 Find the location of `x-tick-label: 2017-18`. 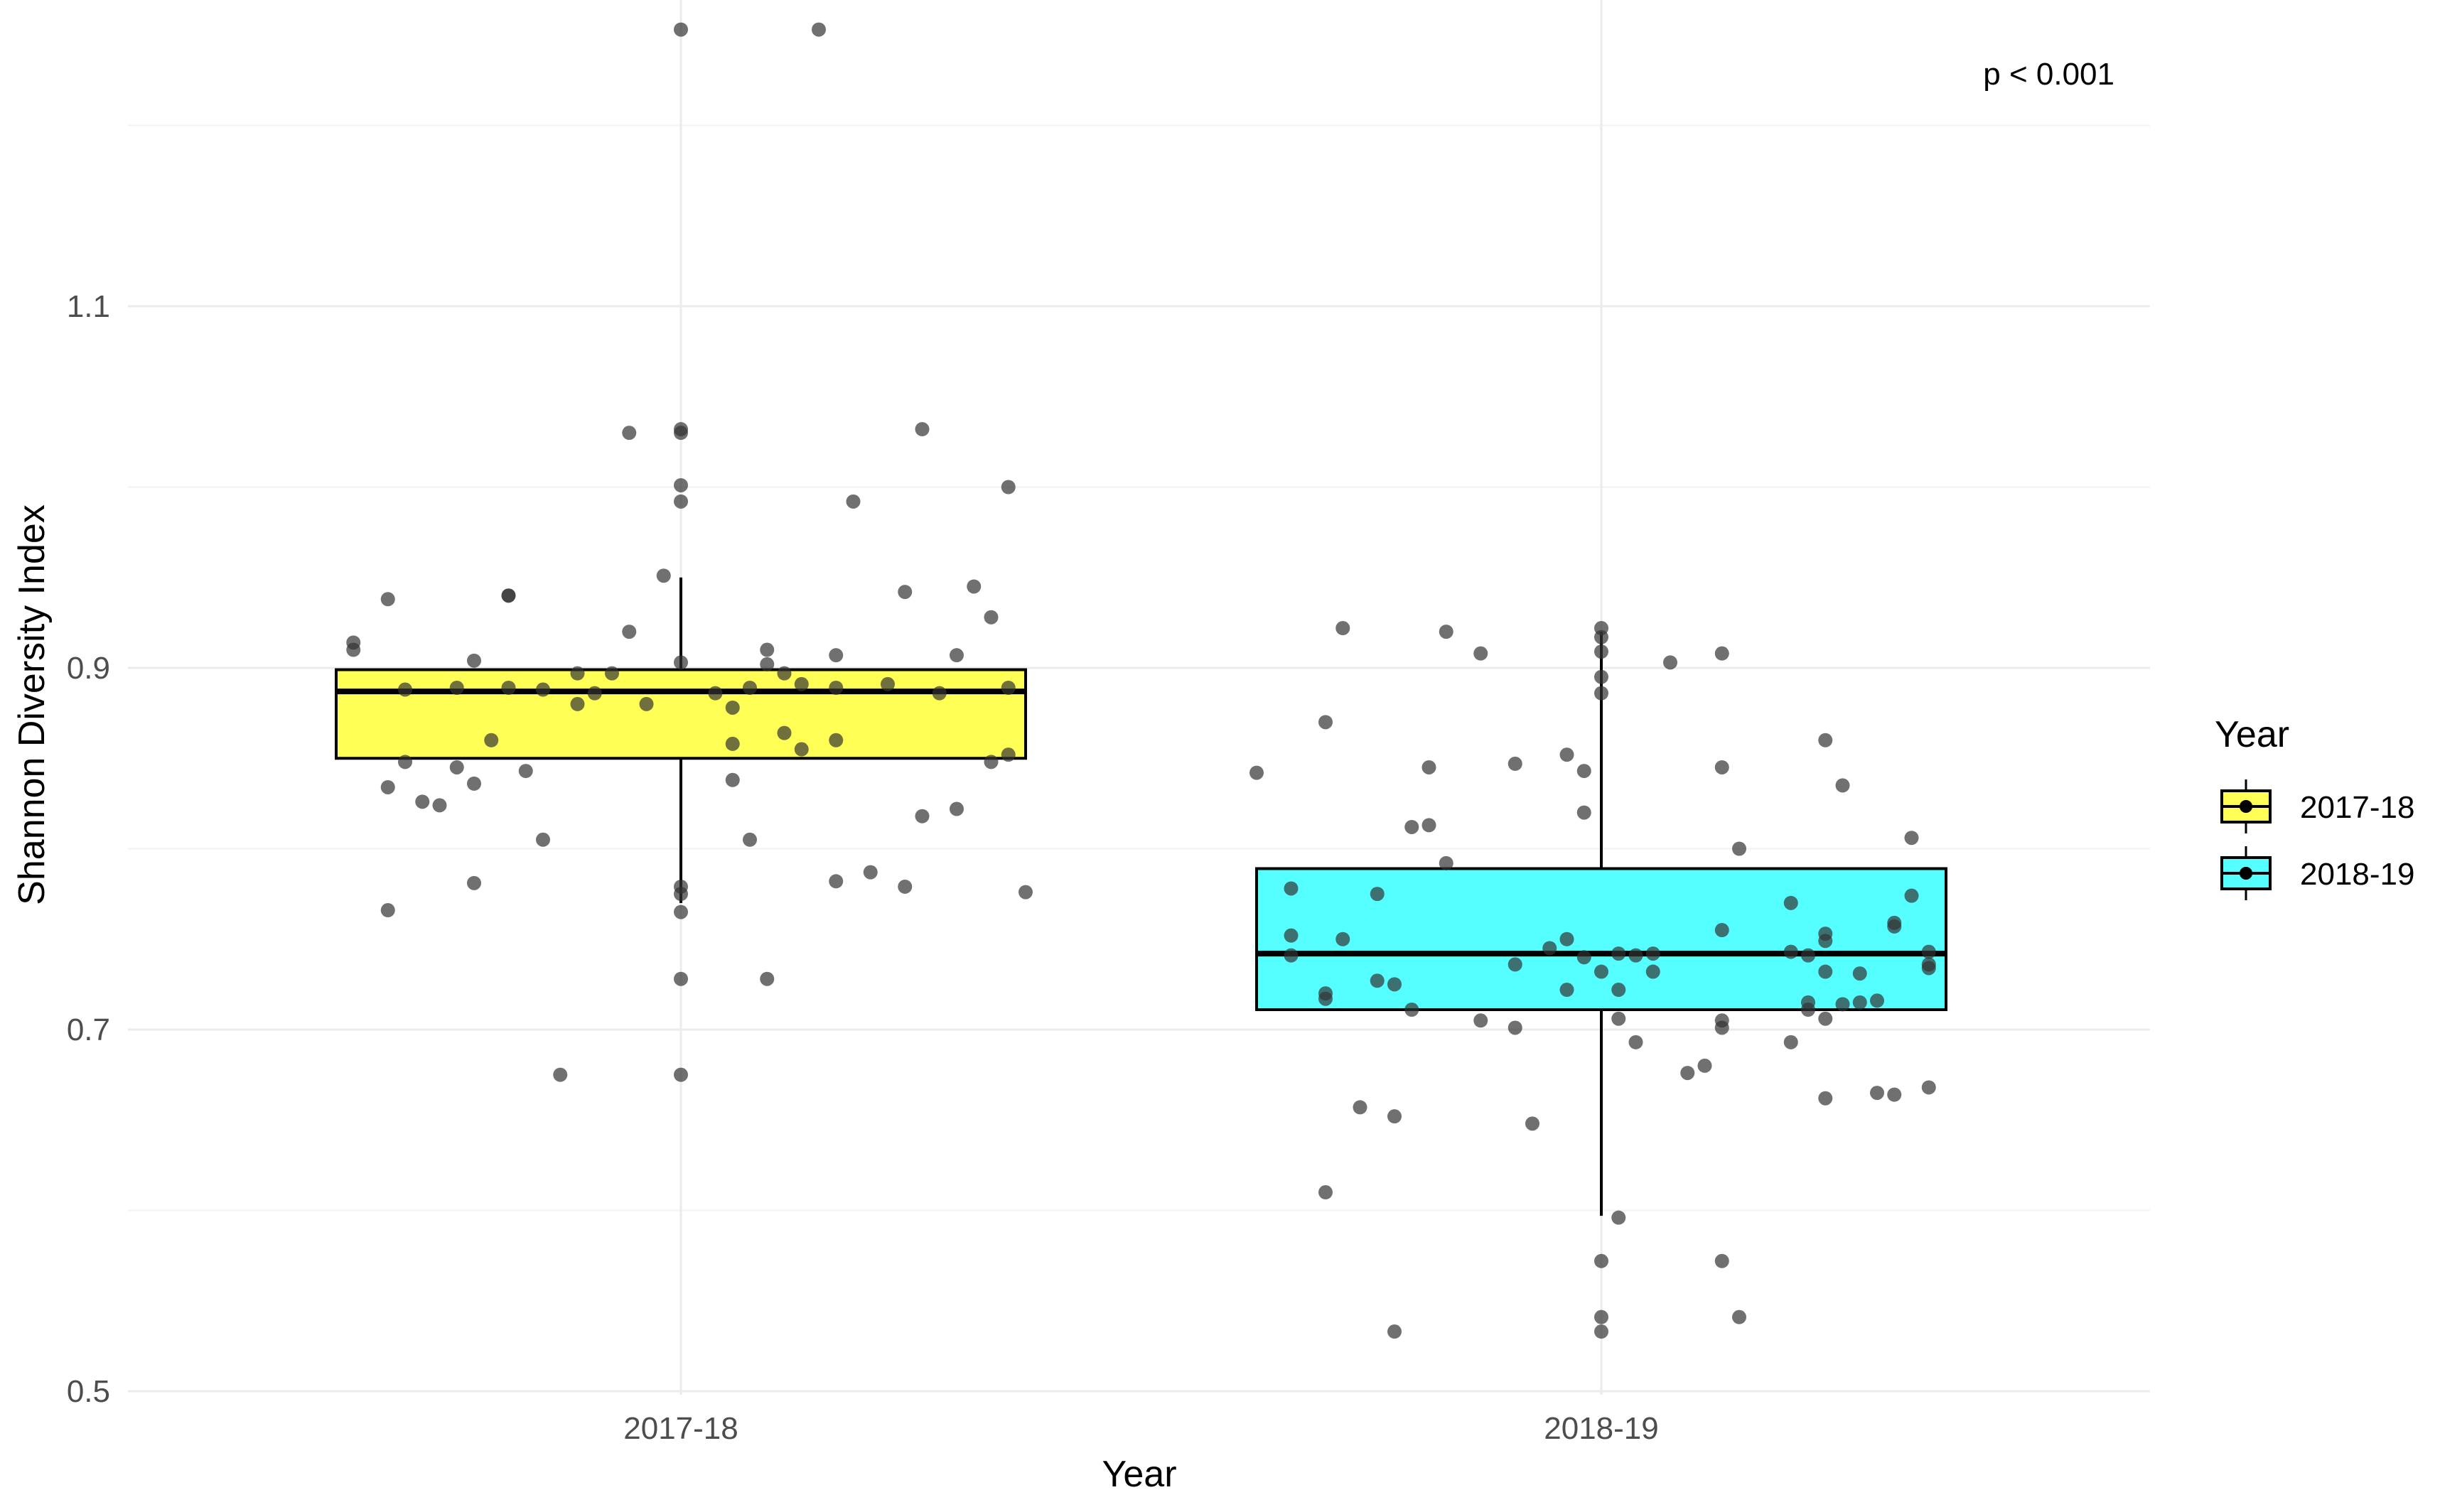

x-tick-label: 2017-18 is located at coordinates (680, 1428).